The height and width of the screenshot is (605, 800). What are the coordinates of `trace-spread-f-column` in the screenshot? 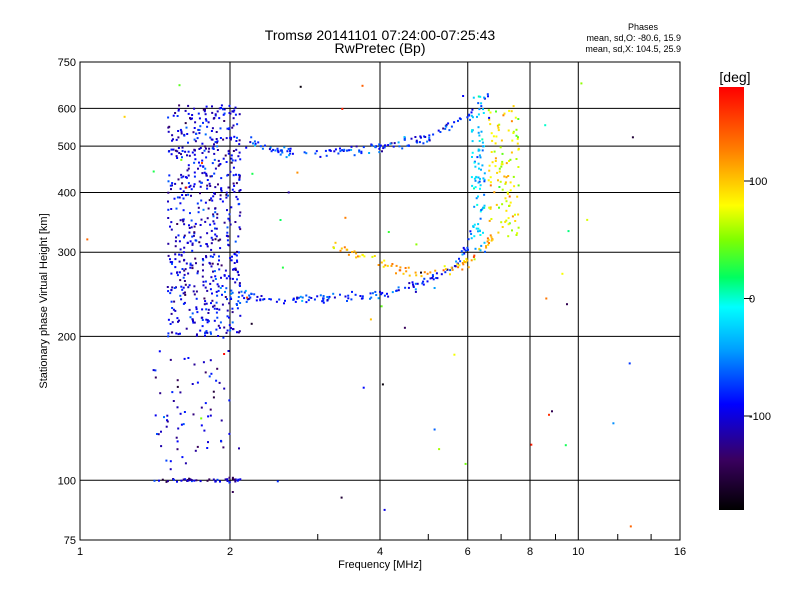 It's located at (204, 221).